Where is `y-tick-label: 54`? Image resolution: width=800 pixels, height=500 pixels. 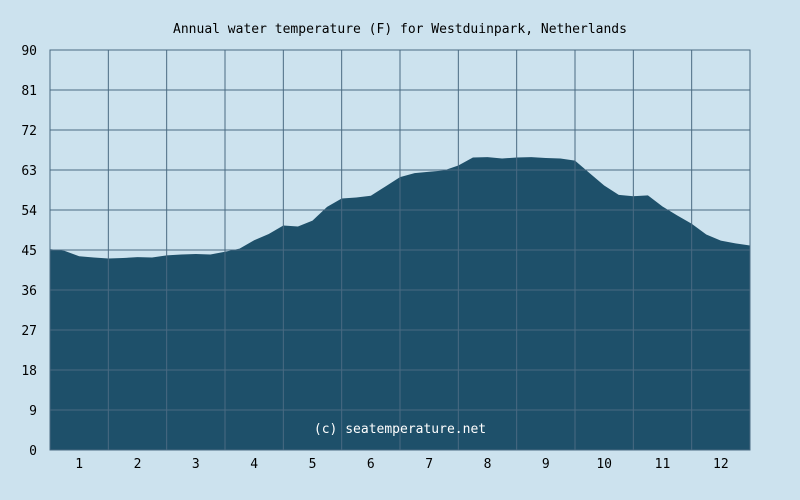 y-tick-label: 54 is located at coordinates (29, 211).